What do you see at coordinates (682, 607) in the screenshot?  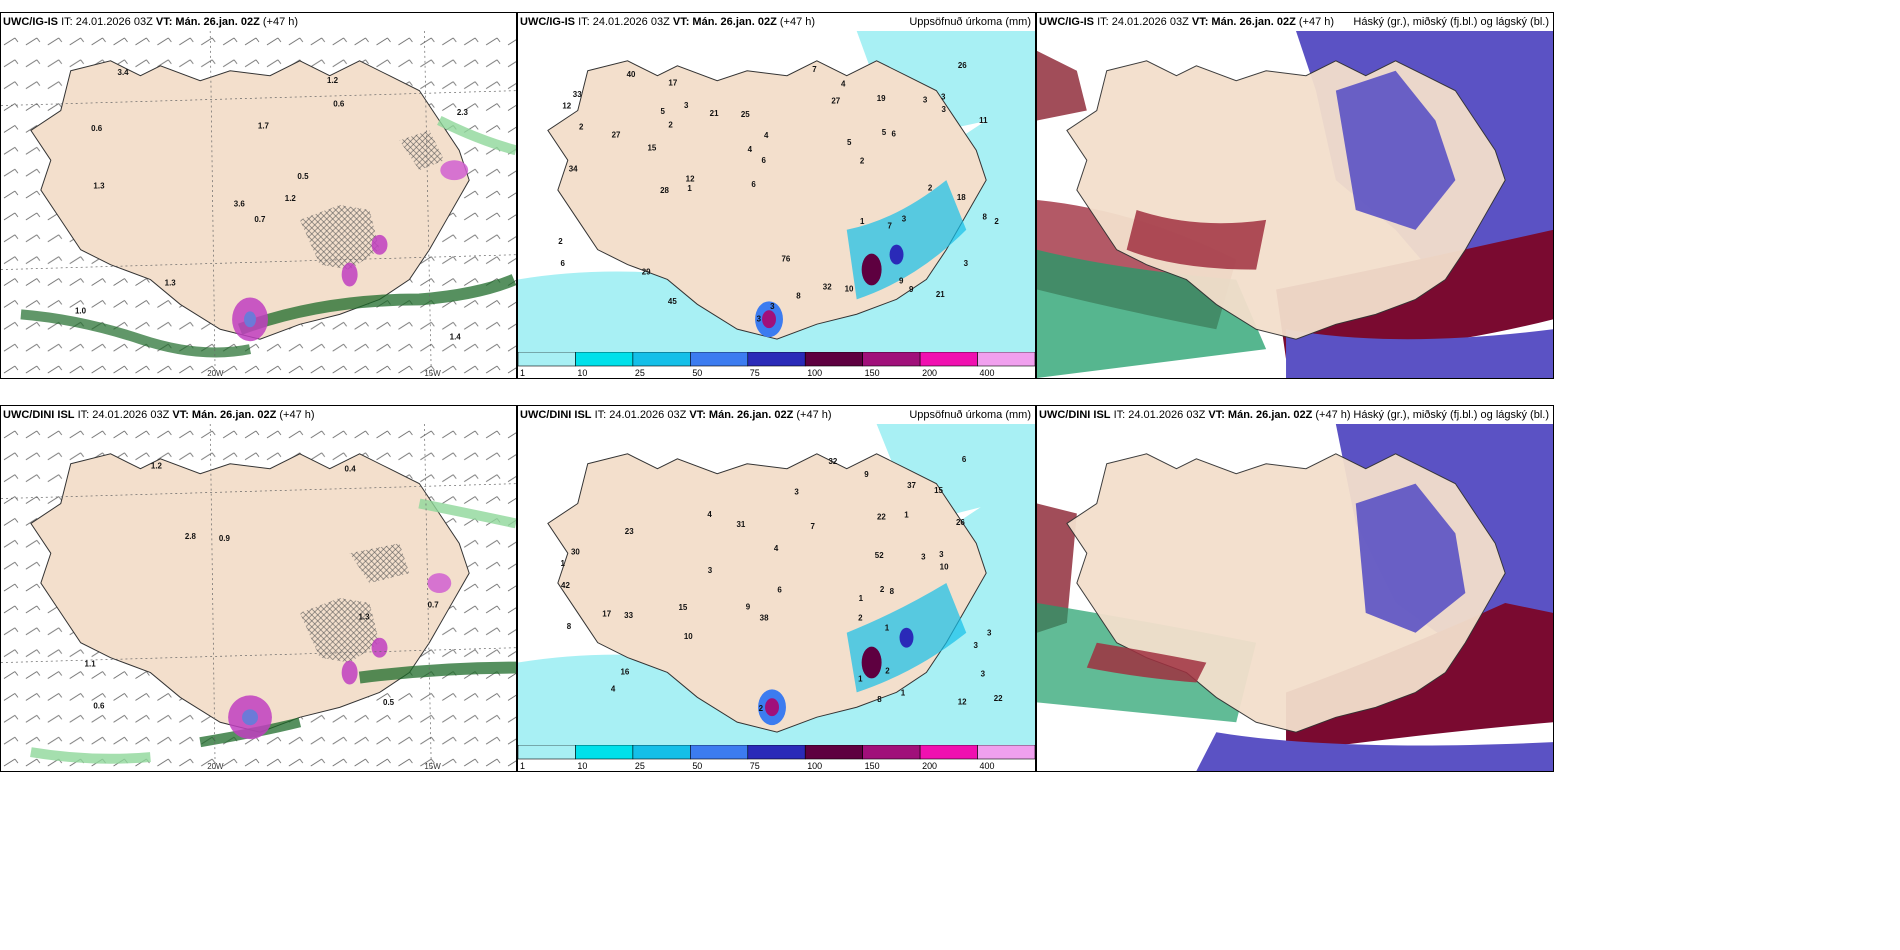 I see `value-label: 15` at bounding box center [682, 607].